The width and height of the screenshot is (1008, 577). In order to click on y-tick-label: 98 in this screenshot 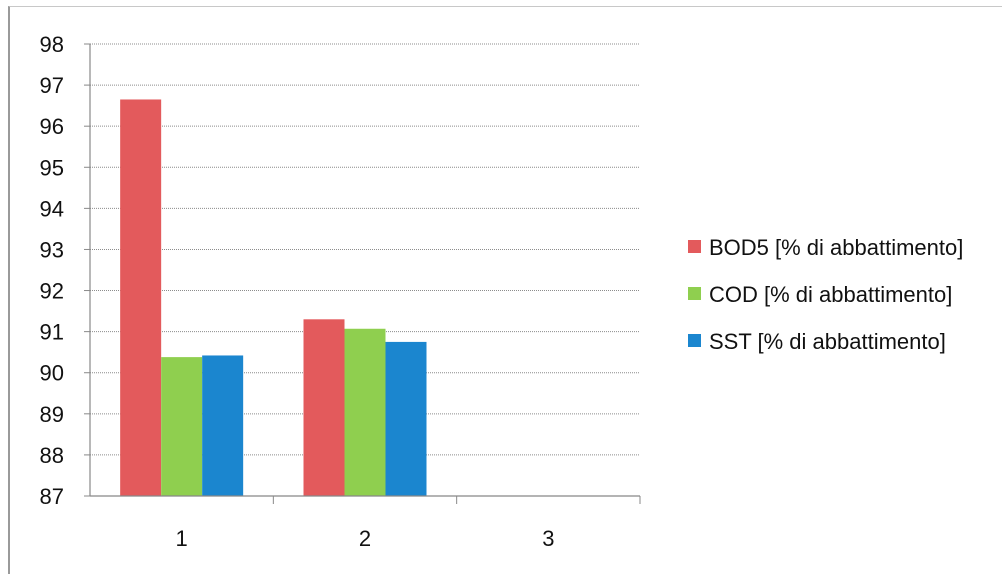, I will do `click(52, 44)`.